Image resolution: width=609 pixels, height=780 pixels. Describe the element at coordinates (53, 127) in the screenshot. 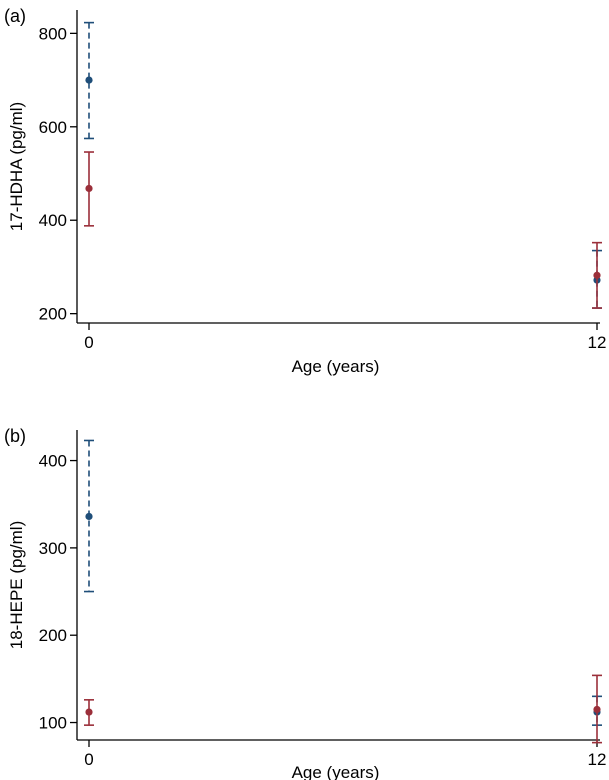

I see `y-tick-label: 600` at that location.